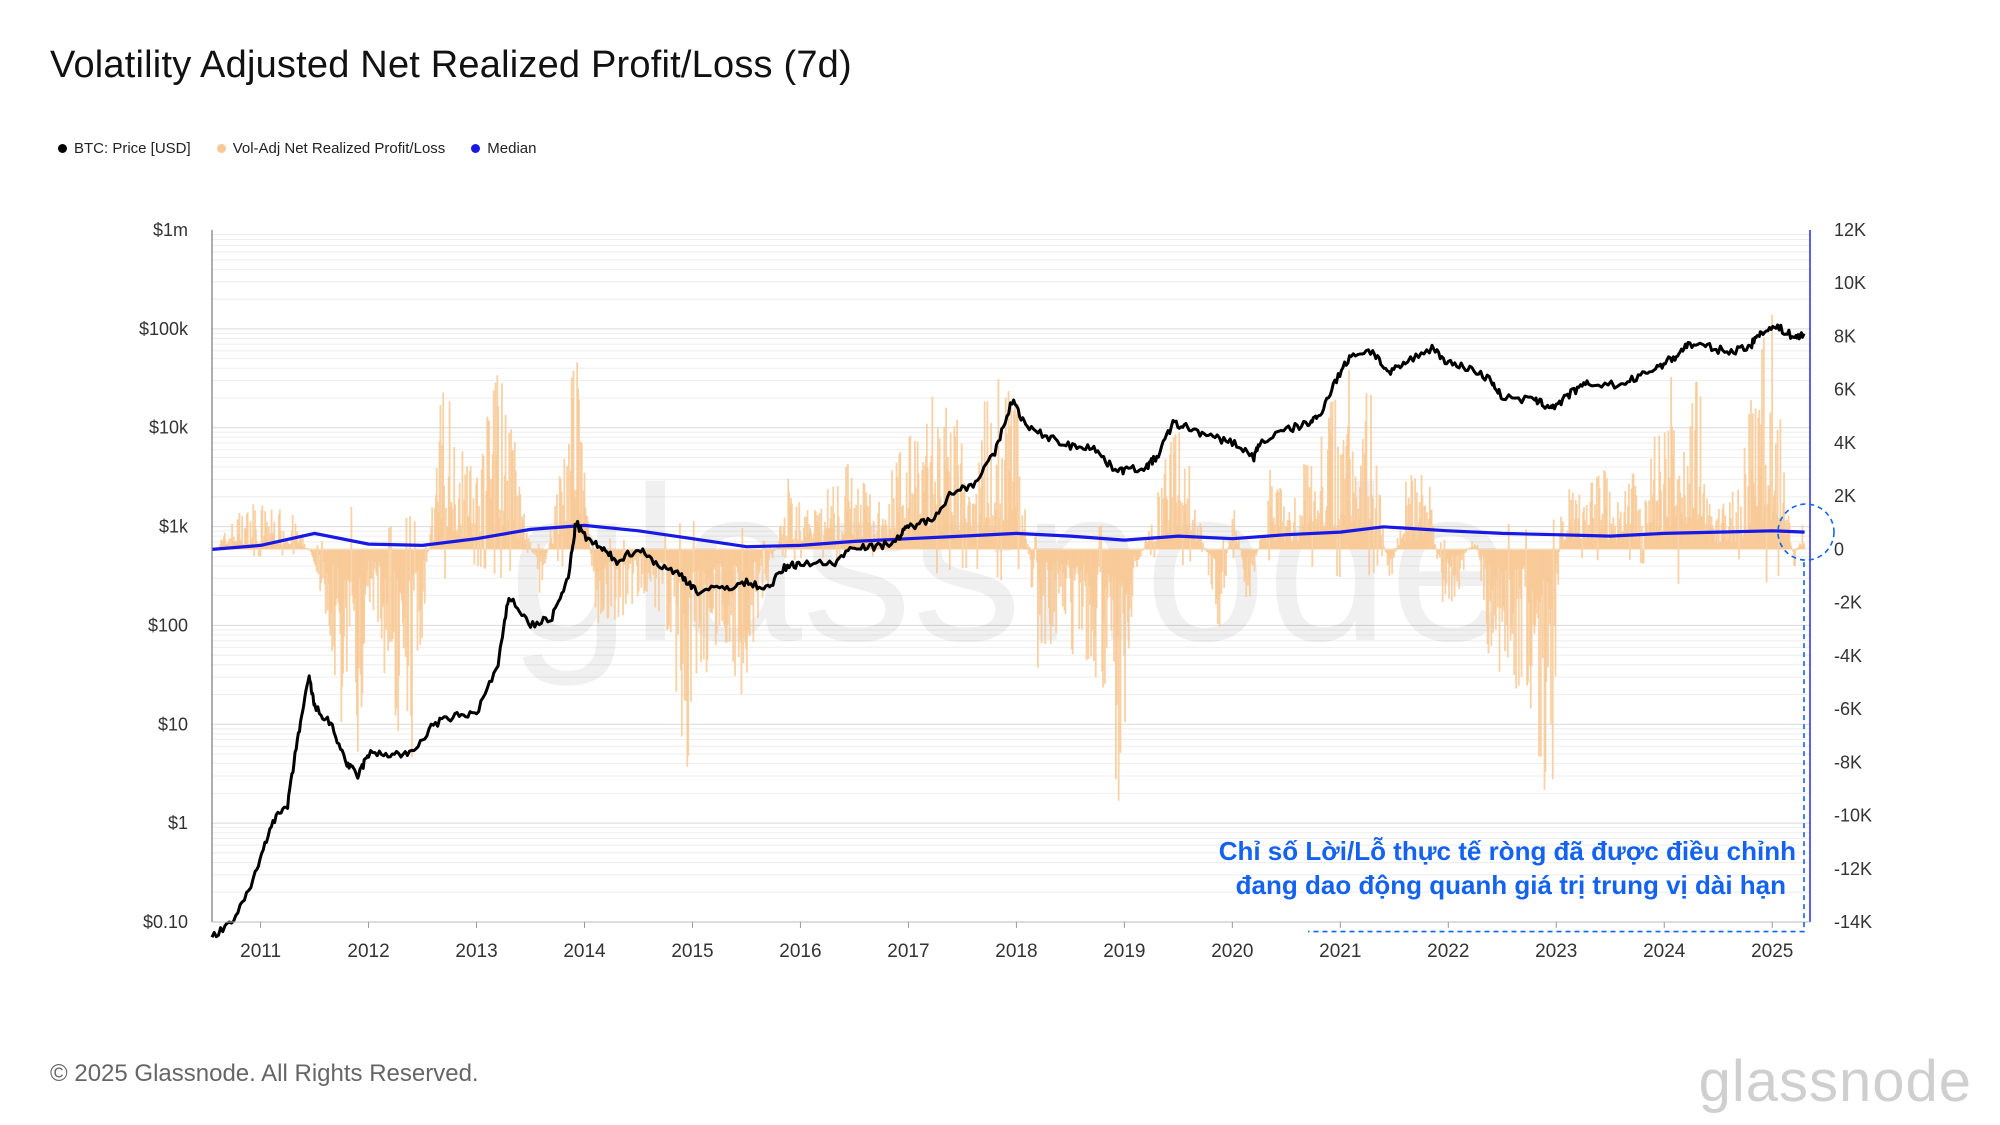  I want to click on legend-item-pnl: Vol-Adj Net Realized Profit/Loss, so click(330, 148).